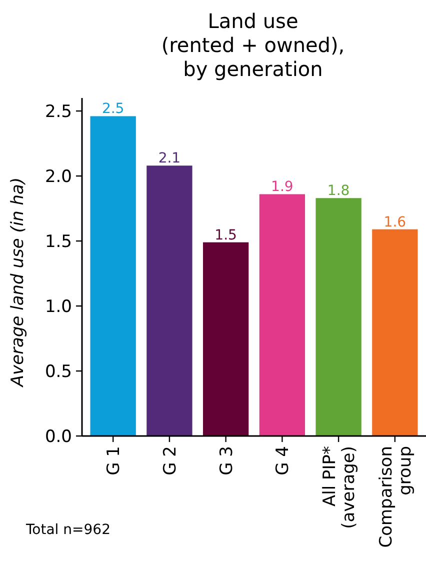 This screenshot has width=426, height=563. I want to click on data-label: 1.6, so click(395, 222).